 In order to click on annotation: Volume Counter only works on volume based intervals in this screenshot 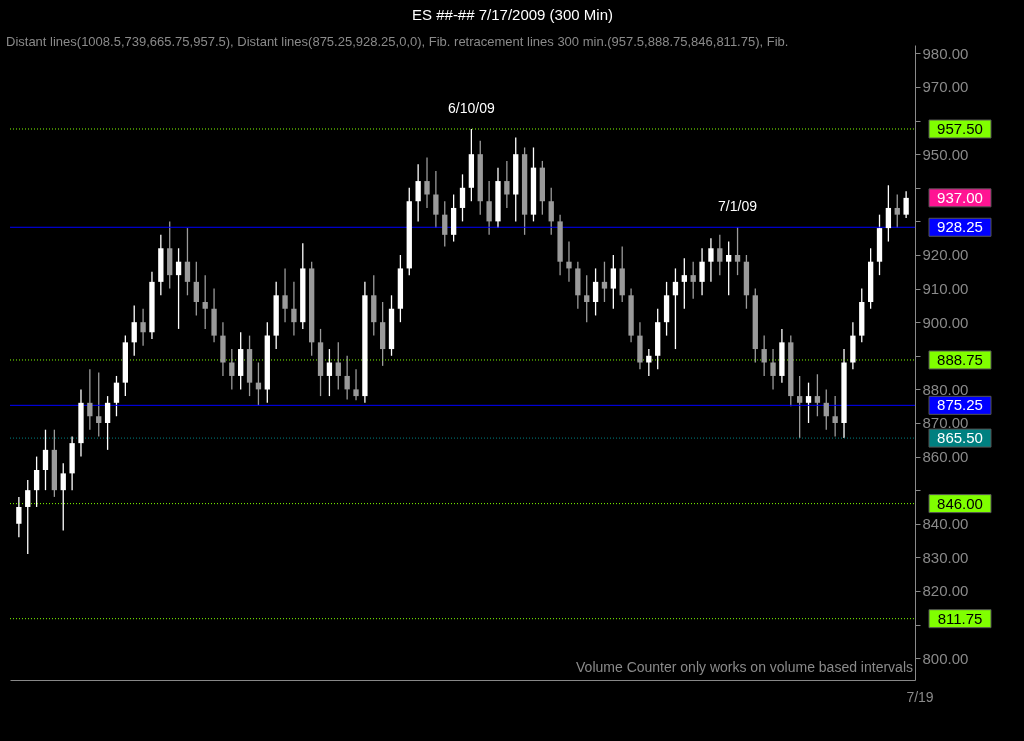, I will do `click(744, 667)`.